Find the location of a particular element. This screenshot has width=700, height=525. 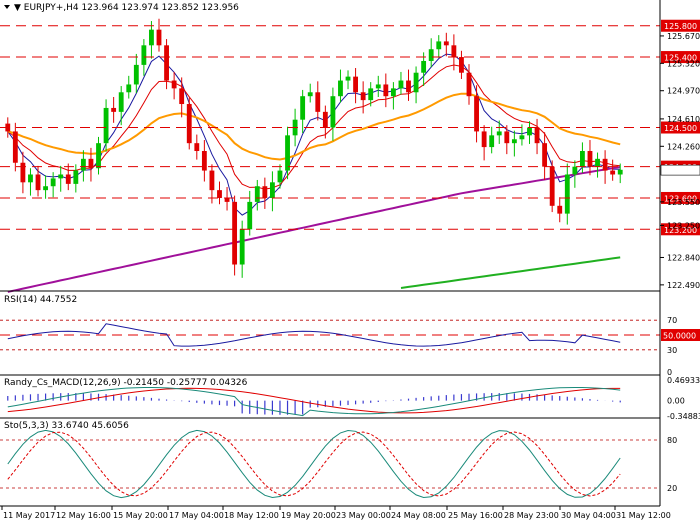

stochastic-lines is located at coordinates (314, 464).